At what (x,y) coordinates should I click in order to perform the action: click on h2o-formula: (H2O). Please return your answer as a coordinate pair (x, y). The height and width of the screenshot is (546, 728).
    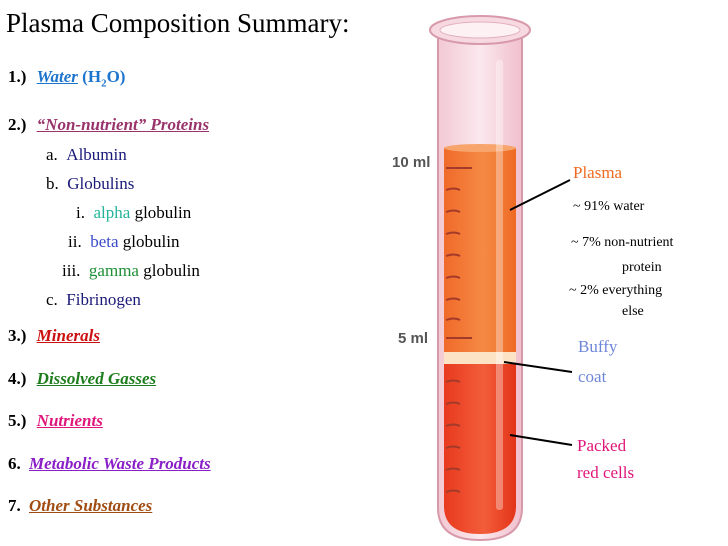
    Looking at the image, I should click on (104, 78).